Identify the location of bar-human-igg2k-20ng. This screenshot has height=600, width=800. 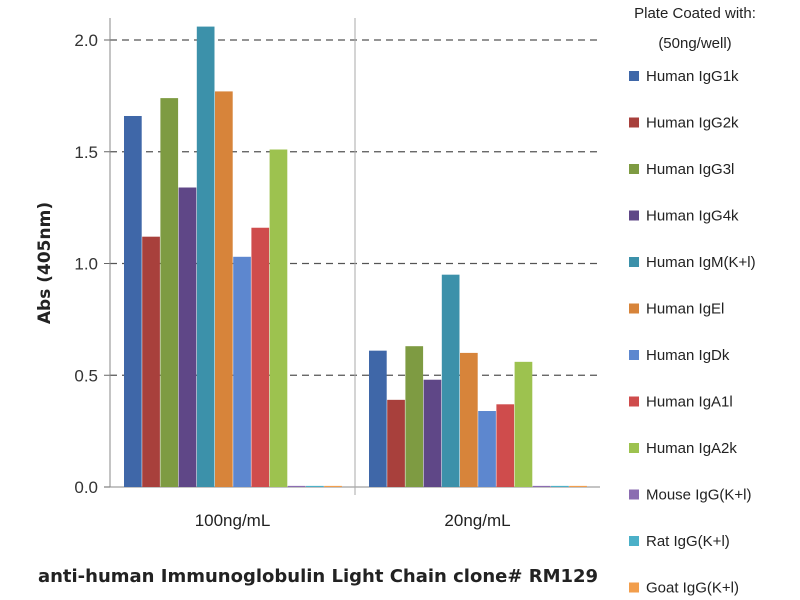
(396, 443).